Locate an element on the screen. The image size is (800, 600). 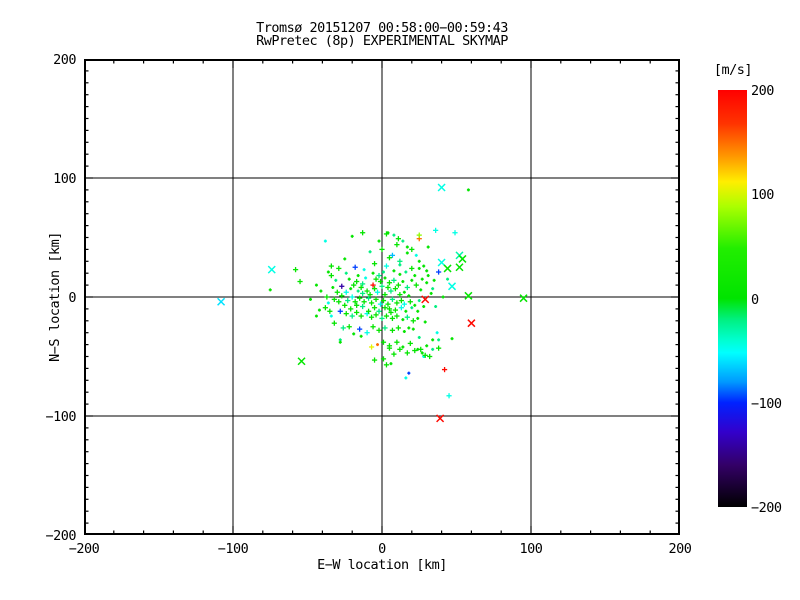
colorbar-tick-label: −200 is located at coordinates (766, 508).